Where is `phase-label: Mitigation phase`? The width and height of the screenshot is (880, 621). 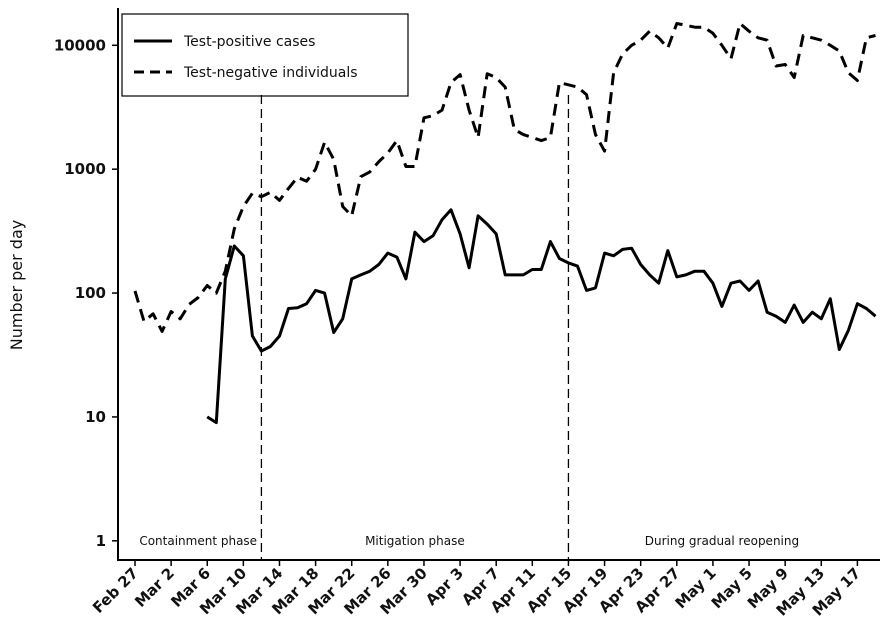 phase-label: Mitigation phase is located at coordinates (415, 541).